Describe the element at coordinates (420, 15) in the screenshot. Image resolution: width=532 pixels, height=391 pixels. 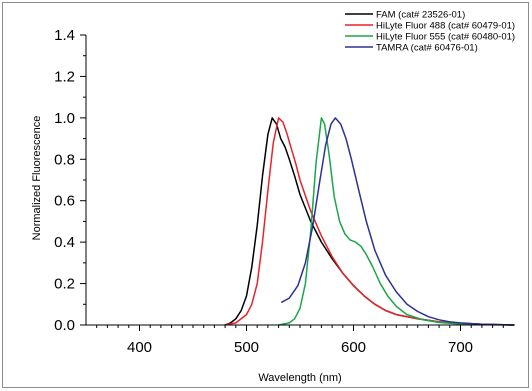
I see `legend-label-1: FAM (cat# 23526-01)` at that location.